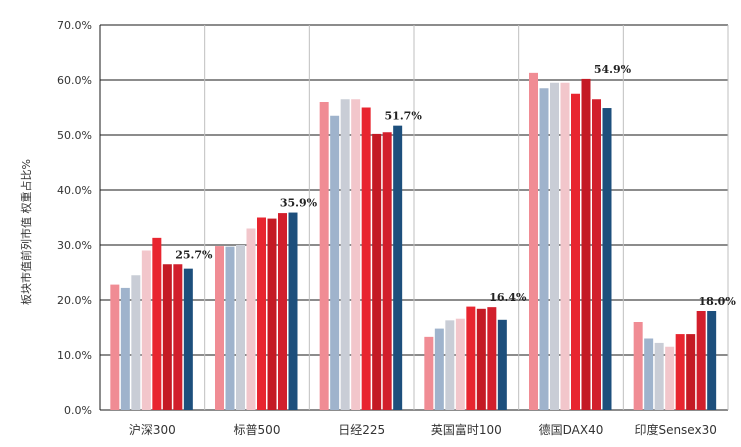  Describe the element at coordinates (74, 300) in the screenshot. I see `y-tick-label: 20.0%` at that location.